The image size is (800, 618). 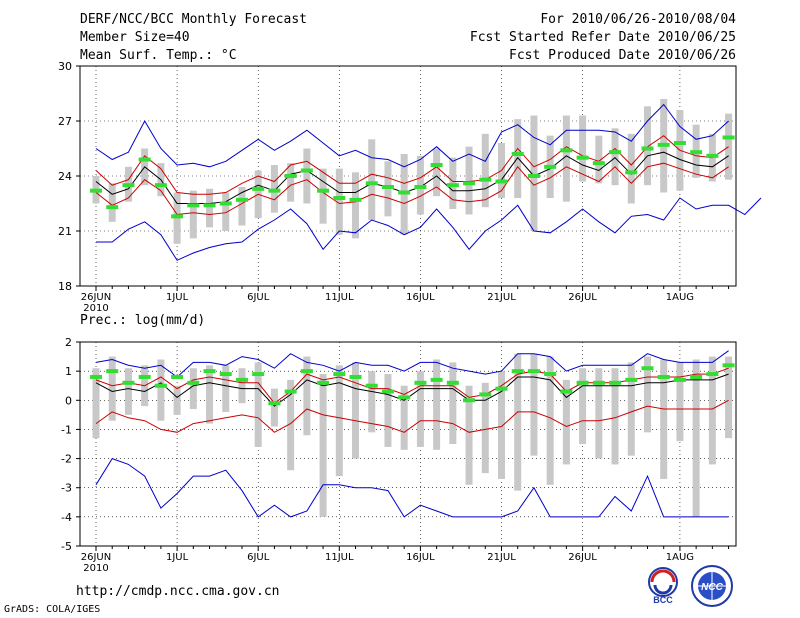 I want to click on bcc-logo-label: BCC, so click(x=663, y=600).